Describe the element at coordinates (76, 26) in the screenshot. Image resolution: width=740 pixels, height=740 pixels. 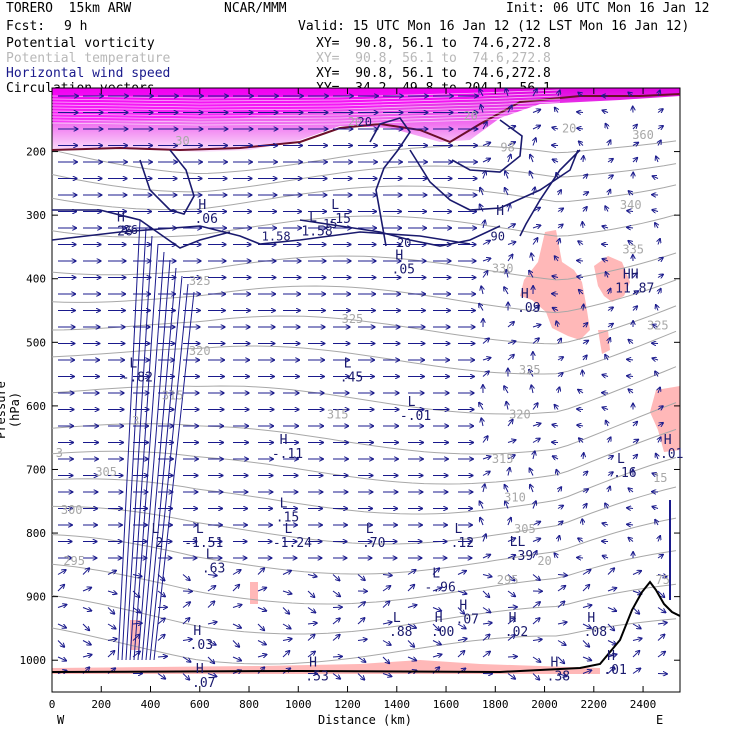
I see `forecast-hour: 9 h` at that location.